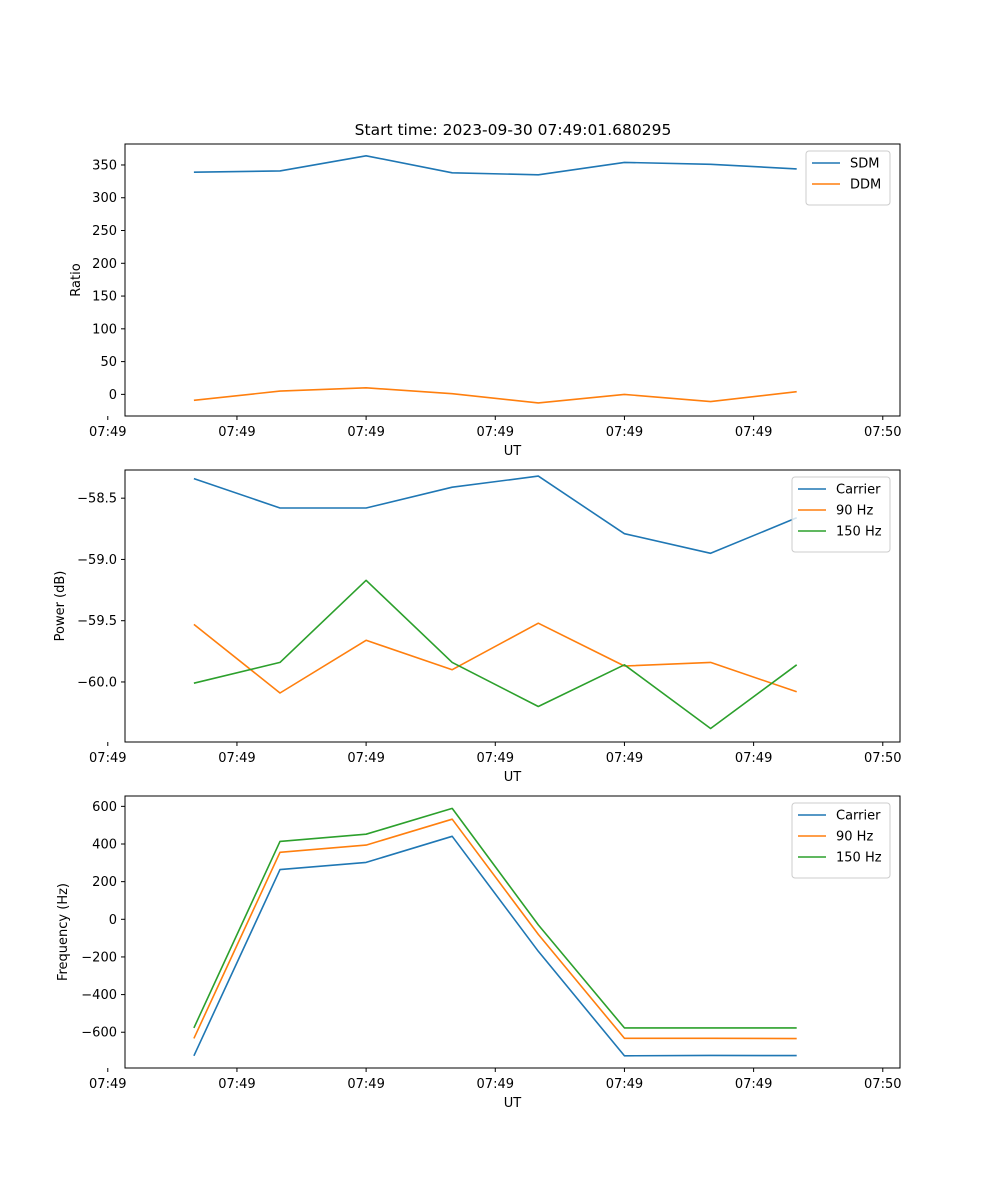 Image resolution: width=1000 pixels, height=1200 pixels. I want to click on power-y-axis-label: Power (dB), so click(60, 606).